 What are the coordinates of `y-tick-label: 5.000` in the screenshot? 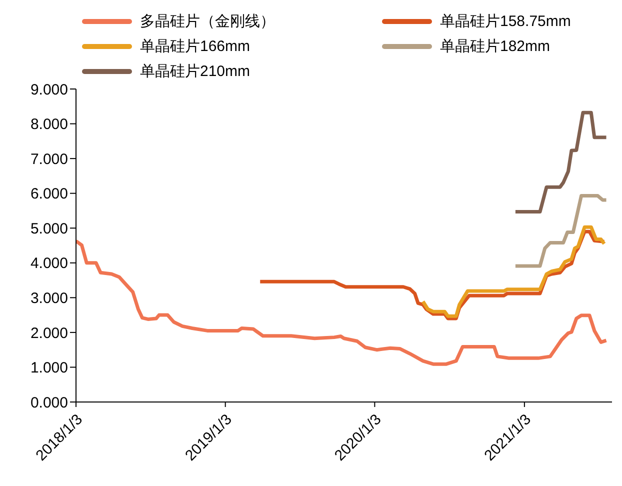 It's located at (49, 229).